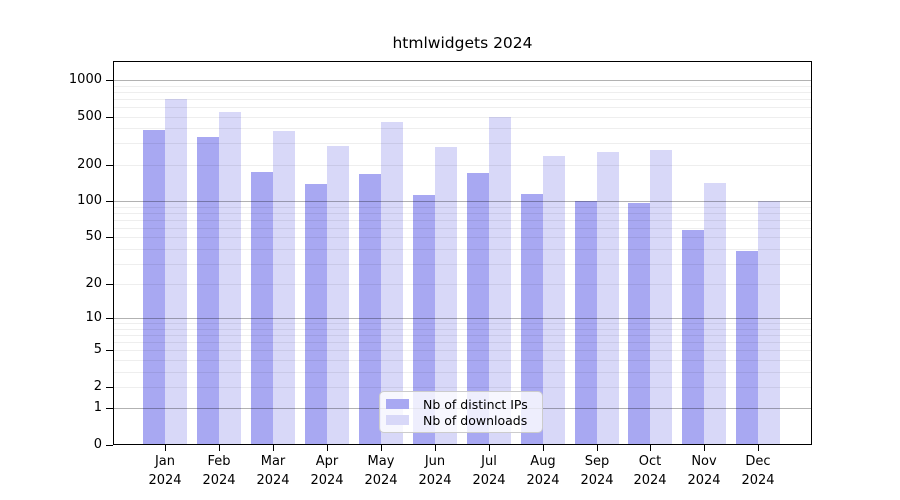 This screenshot has height=500, width=900. I want to click on x-axis-tick-label: Nov 2024, so click(704, 471).